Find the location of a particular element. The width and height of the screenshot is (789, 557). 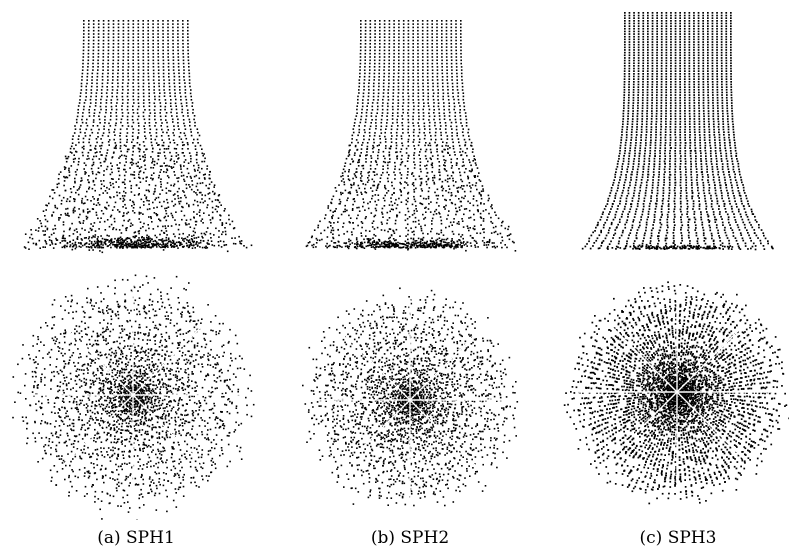

caption-sph2: (b) SPH2 is located at coordinates (410, 538).